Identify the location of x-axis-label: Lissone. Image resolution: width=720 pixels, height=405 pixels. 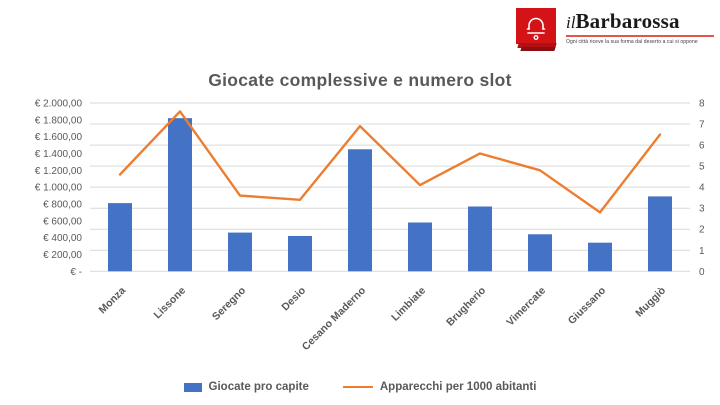
(170, 303).